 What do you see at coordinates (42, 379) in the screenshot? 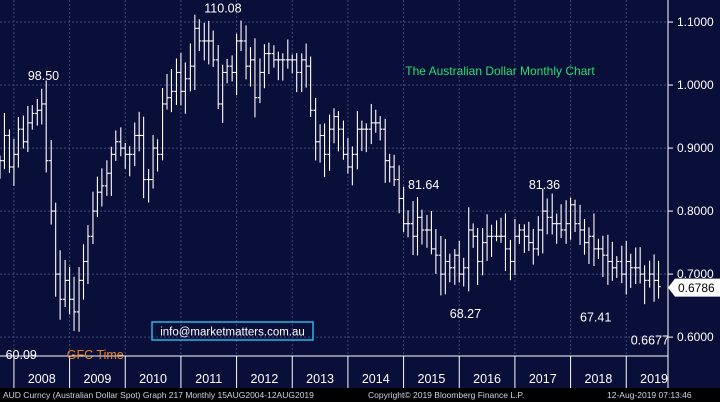
I see `x-tick-label: 2008` at bounding box center [42, 379].